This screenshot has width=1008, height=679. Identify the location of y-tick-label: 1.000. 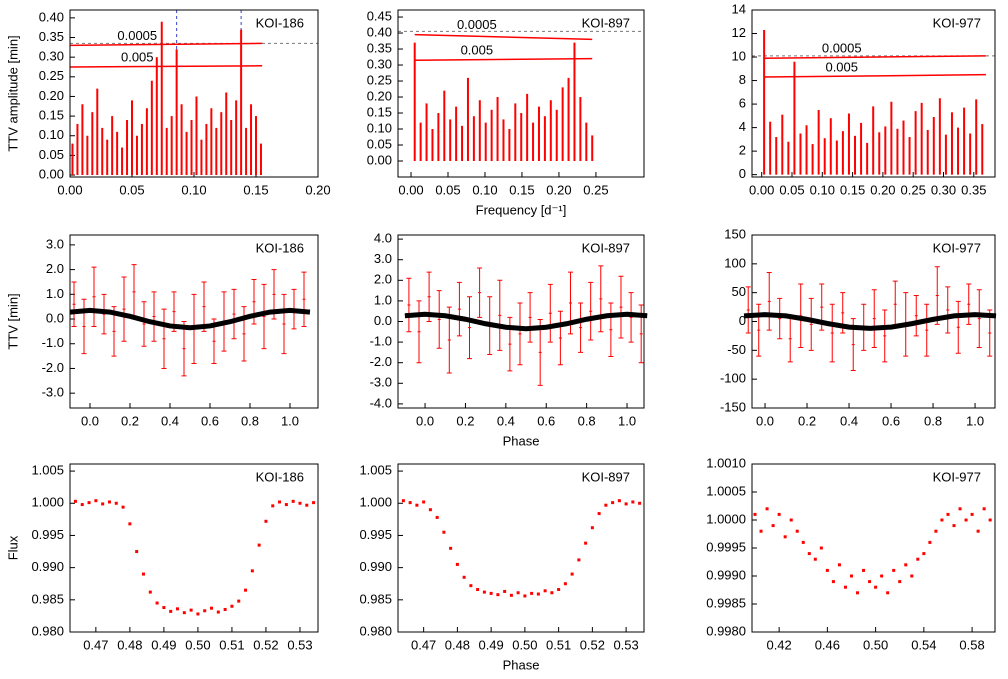
(375, 502).